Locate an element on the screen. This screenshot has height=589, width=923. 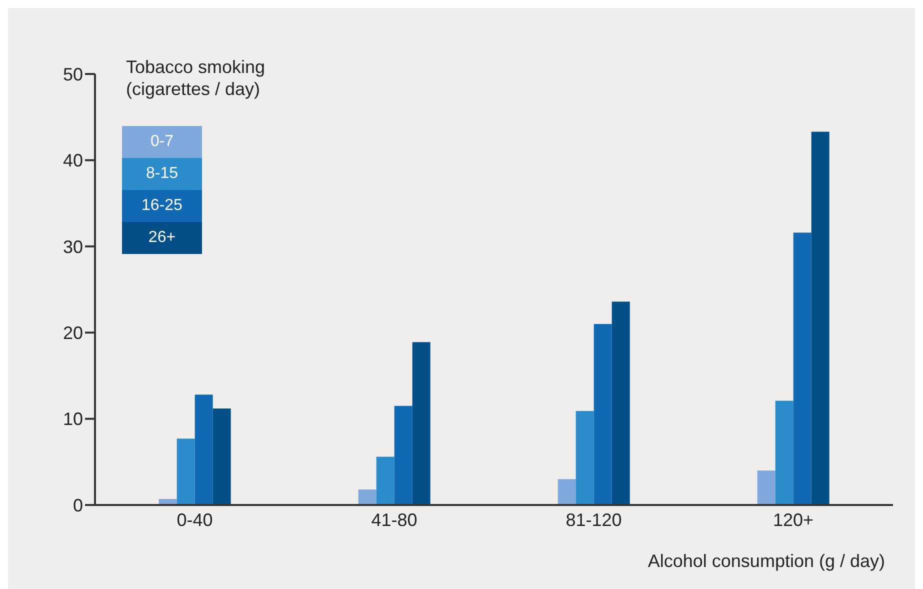
y-tick-label: 10 is located at coordinates (72, 419).